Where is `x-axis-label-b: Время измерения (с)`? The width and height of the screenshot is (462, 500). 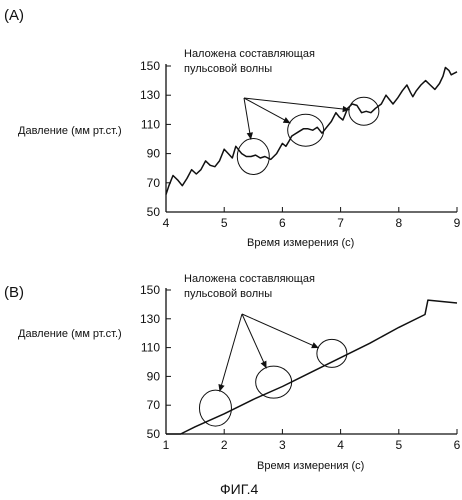
x-axis-label-b: Время измерения (с) is located at coordinates (310, 466).